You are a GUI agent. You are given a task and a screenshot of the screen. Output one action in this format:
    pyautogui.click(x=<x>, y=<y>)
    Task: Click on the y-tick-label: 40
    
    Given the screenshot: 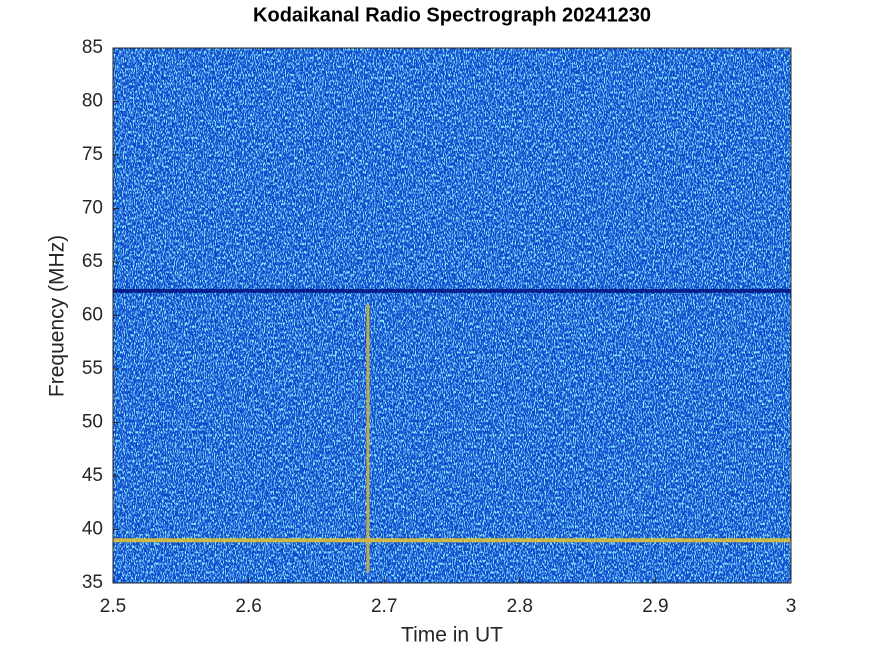 What is the action you would take?
    pyautogui.click(x=92, y=529)
    